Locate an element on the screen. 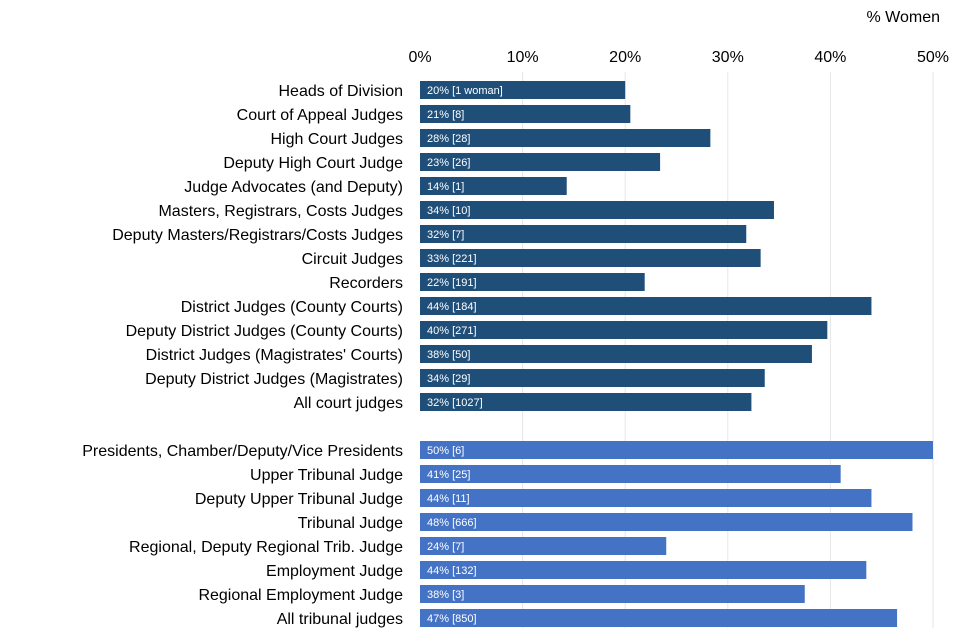  data-label: 24% [7] is located at coordinates (445, 547).